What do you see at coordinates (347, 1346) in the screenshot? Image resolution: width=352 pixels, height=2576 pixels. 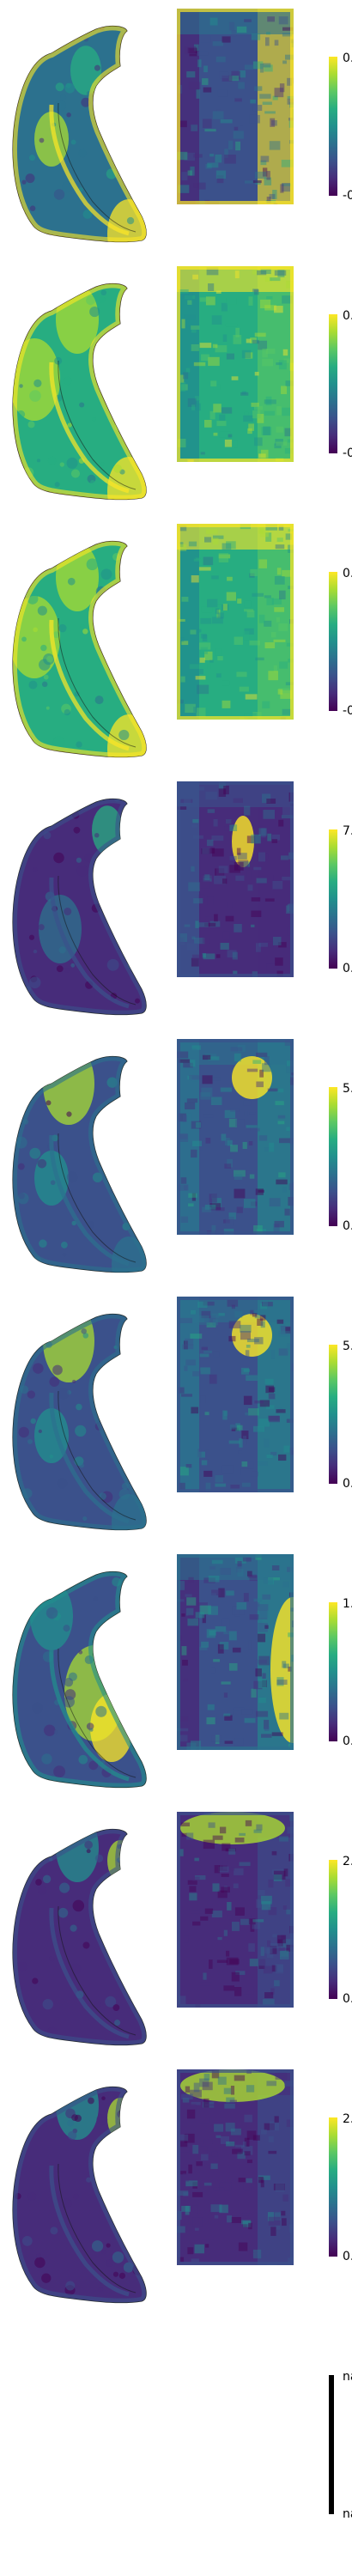 I see `colorbar-max-label: 5.28` at bounding box center [347, 1346].